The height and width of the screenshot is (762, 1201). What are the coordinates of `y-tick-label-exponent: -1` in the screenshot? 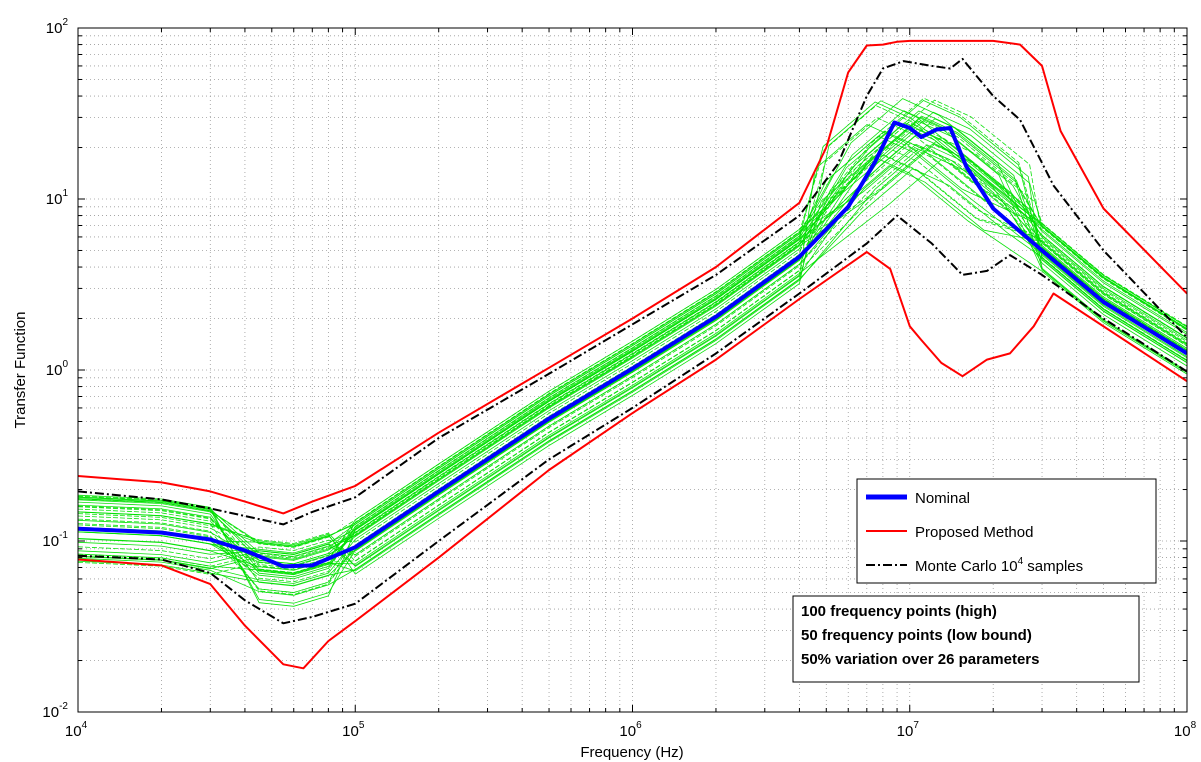 It's located at (63, 535).